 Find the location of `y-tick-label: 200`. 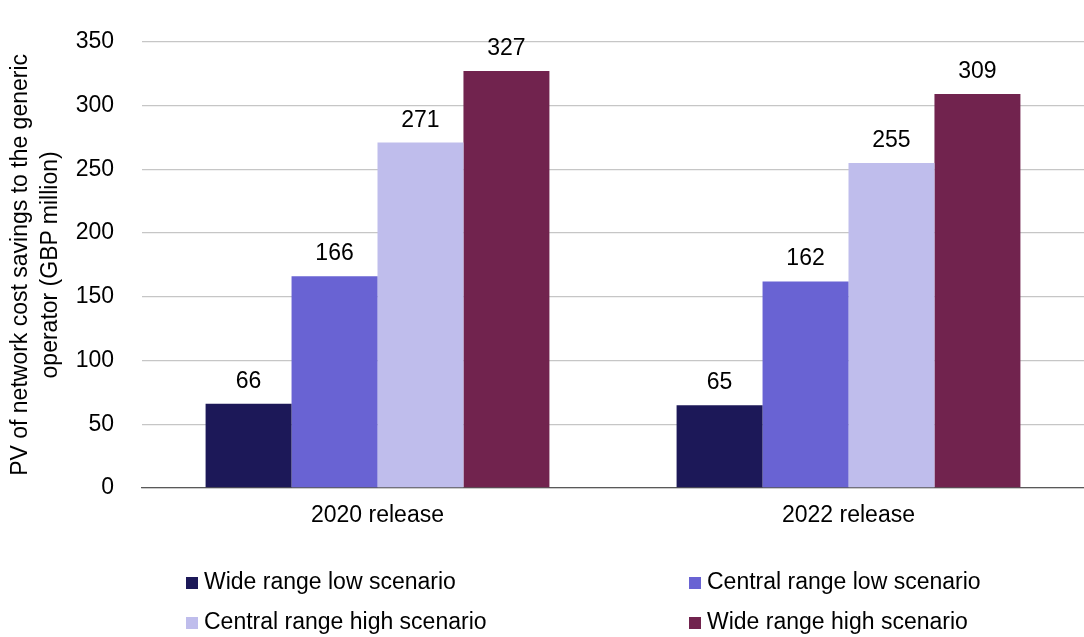

y-tick-label: 200 is located at coordinates (94, 231).